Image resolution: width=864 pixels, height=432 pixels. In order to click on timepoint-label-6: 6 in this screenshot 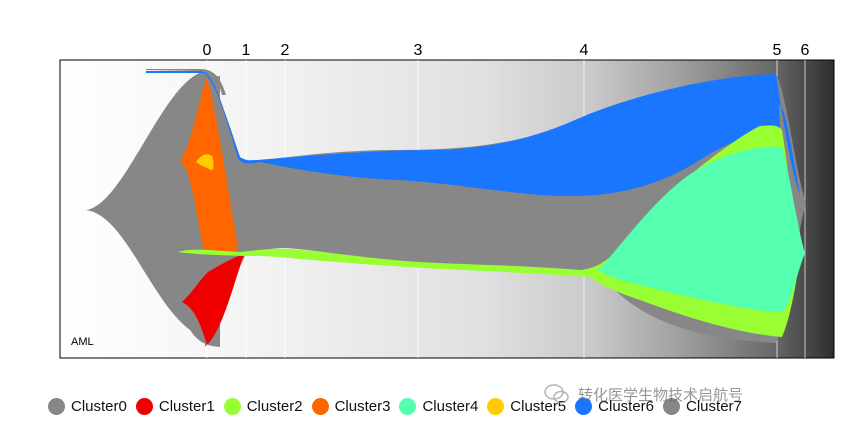, I will do `click(805, 50)`.